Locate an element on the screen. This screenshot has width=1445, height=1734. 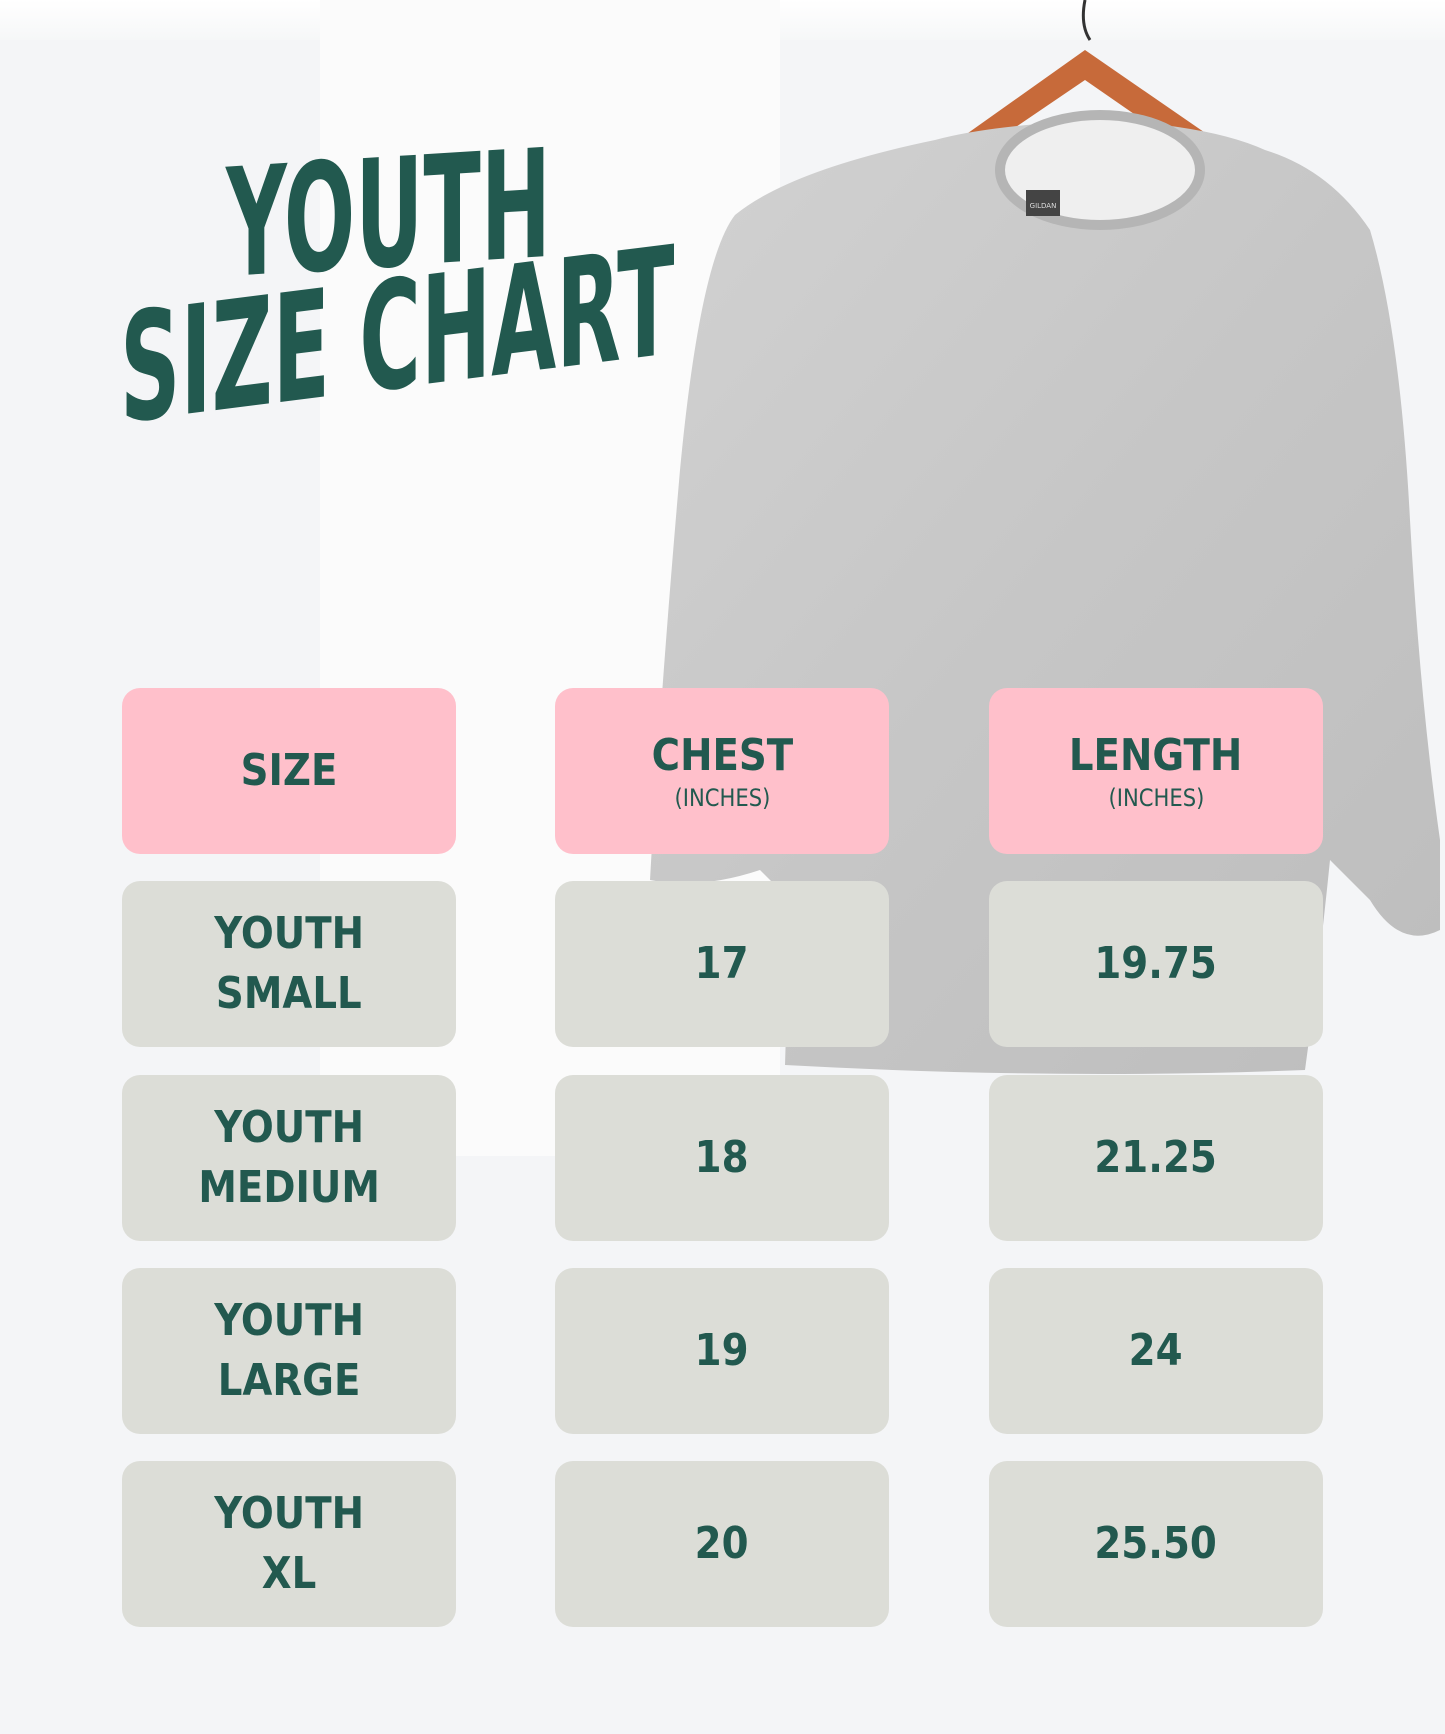
size-cell: YOUTH SMALL is located at coordinates (289, 964).